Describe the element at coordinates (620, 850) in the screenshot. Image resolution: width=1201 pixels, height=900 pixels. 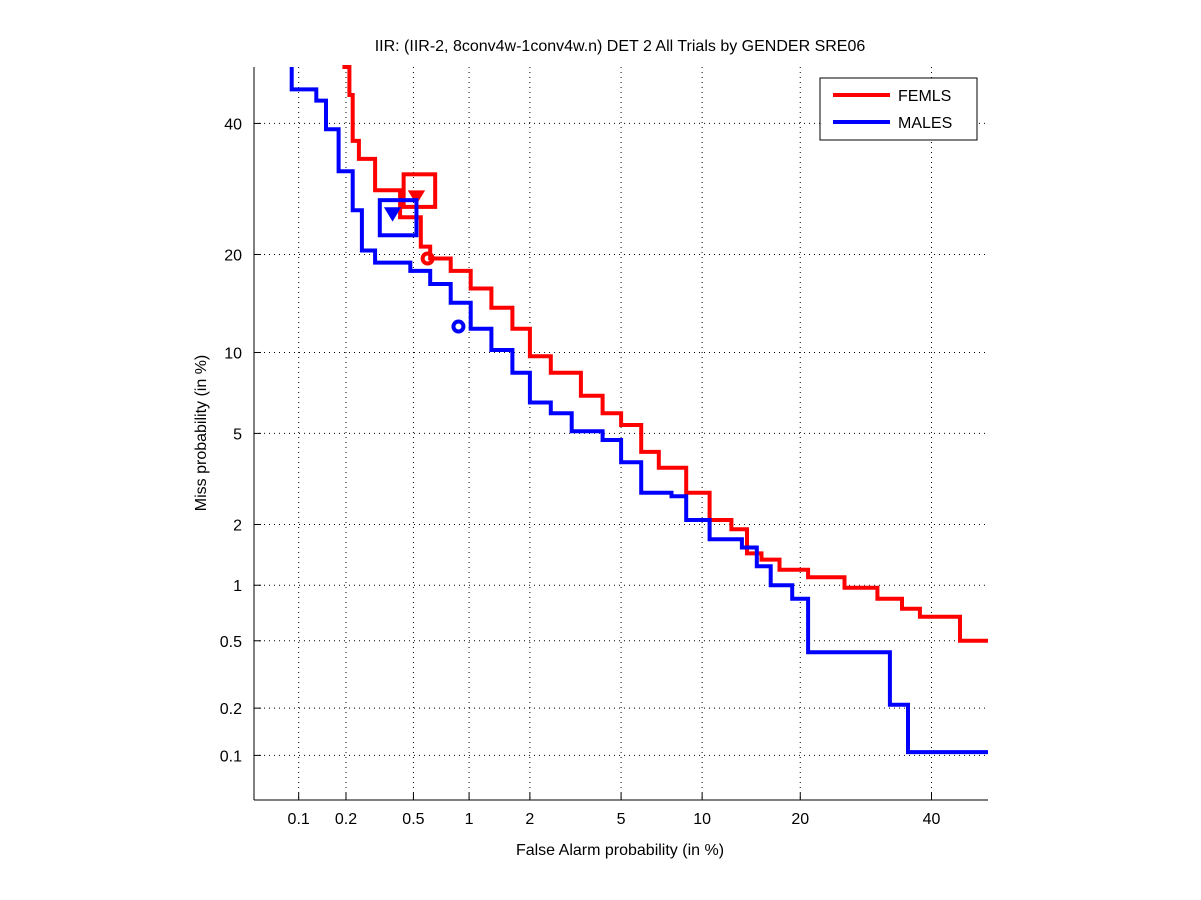
I see `x-axis-label: False Alarm probability (in %)` at that location.